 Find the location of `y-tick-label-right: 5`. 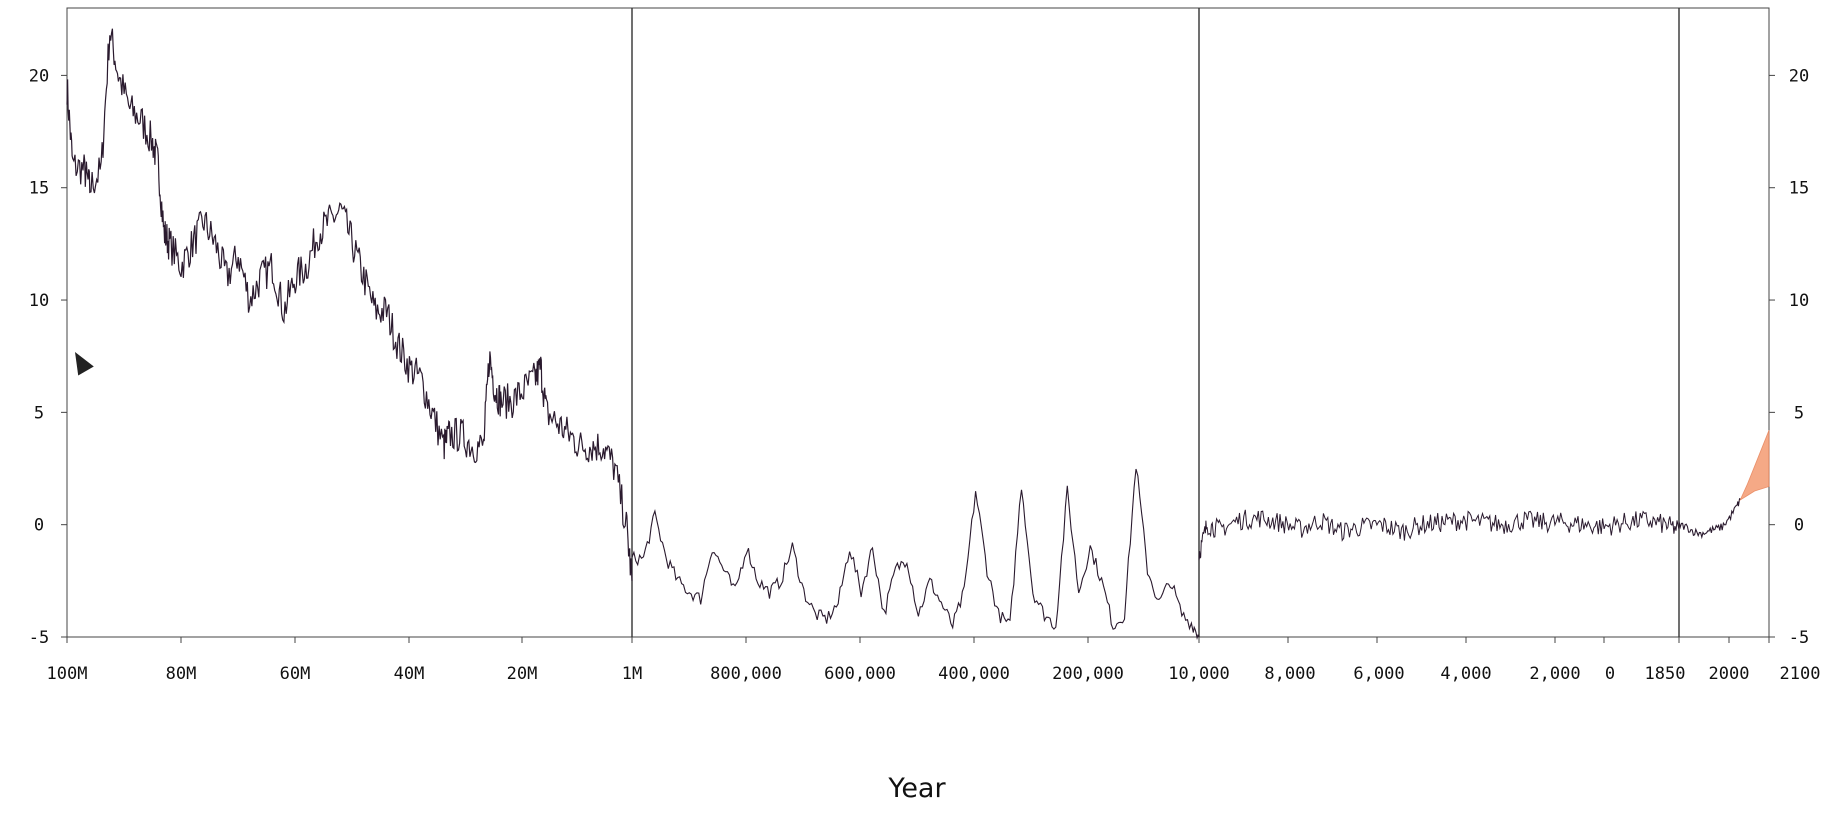

y-tick-label-right: 5 is located at coordinates (1799, 413).